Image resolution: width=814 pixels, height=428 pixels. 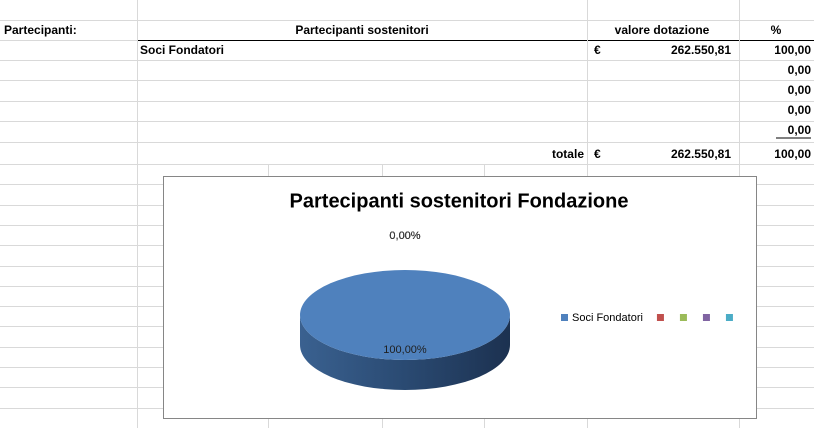 I want to click on legend-label: Soci Fondatori, so click(x=607, y=318).